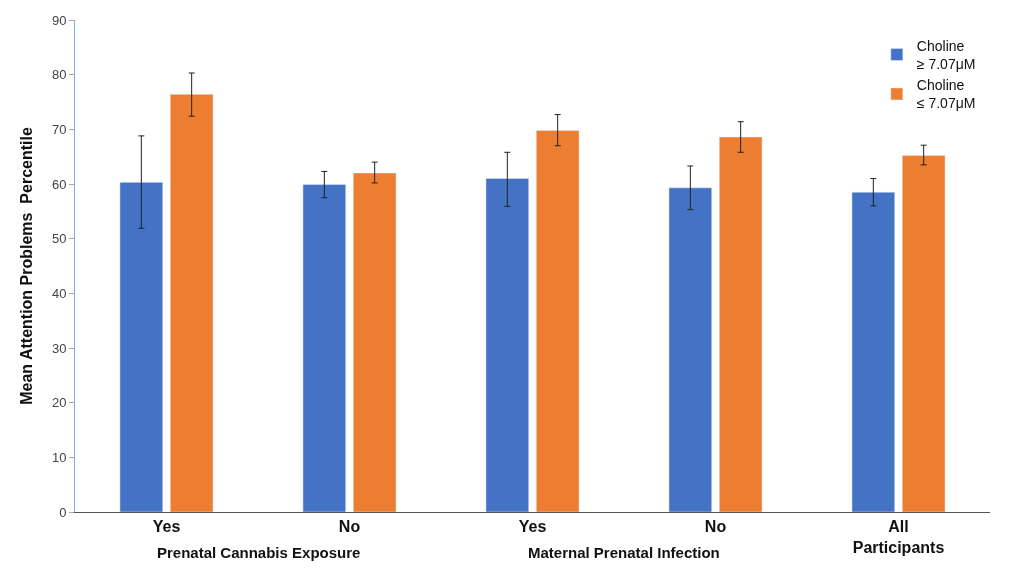  What do you see at coordinates (624, 552) in the screenshot?
I see `text: Maternal Prenatal Infection` at bounding box center [624, 552].